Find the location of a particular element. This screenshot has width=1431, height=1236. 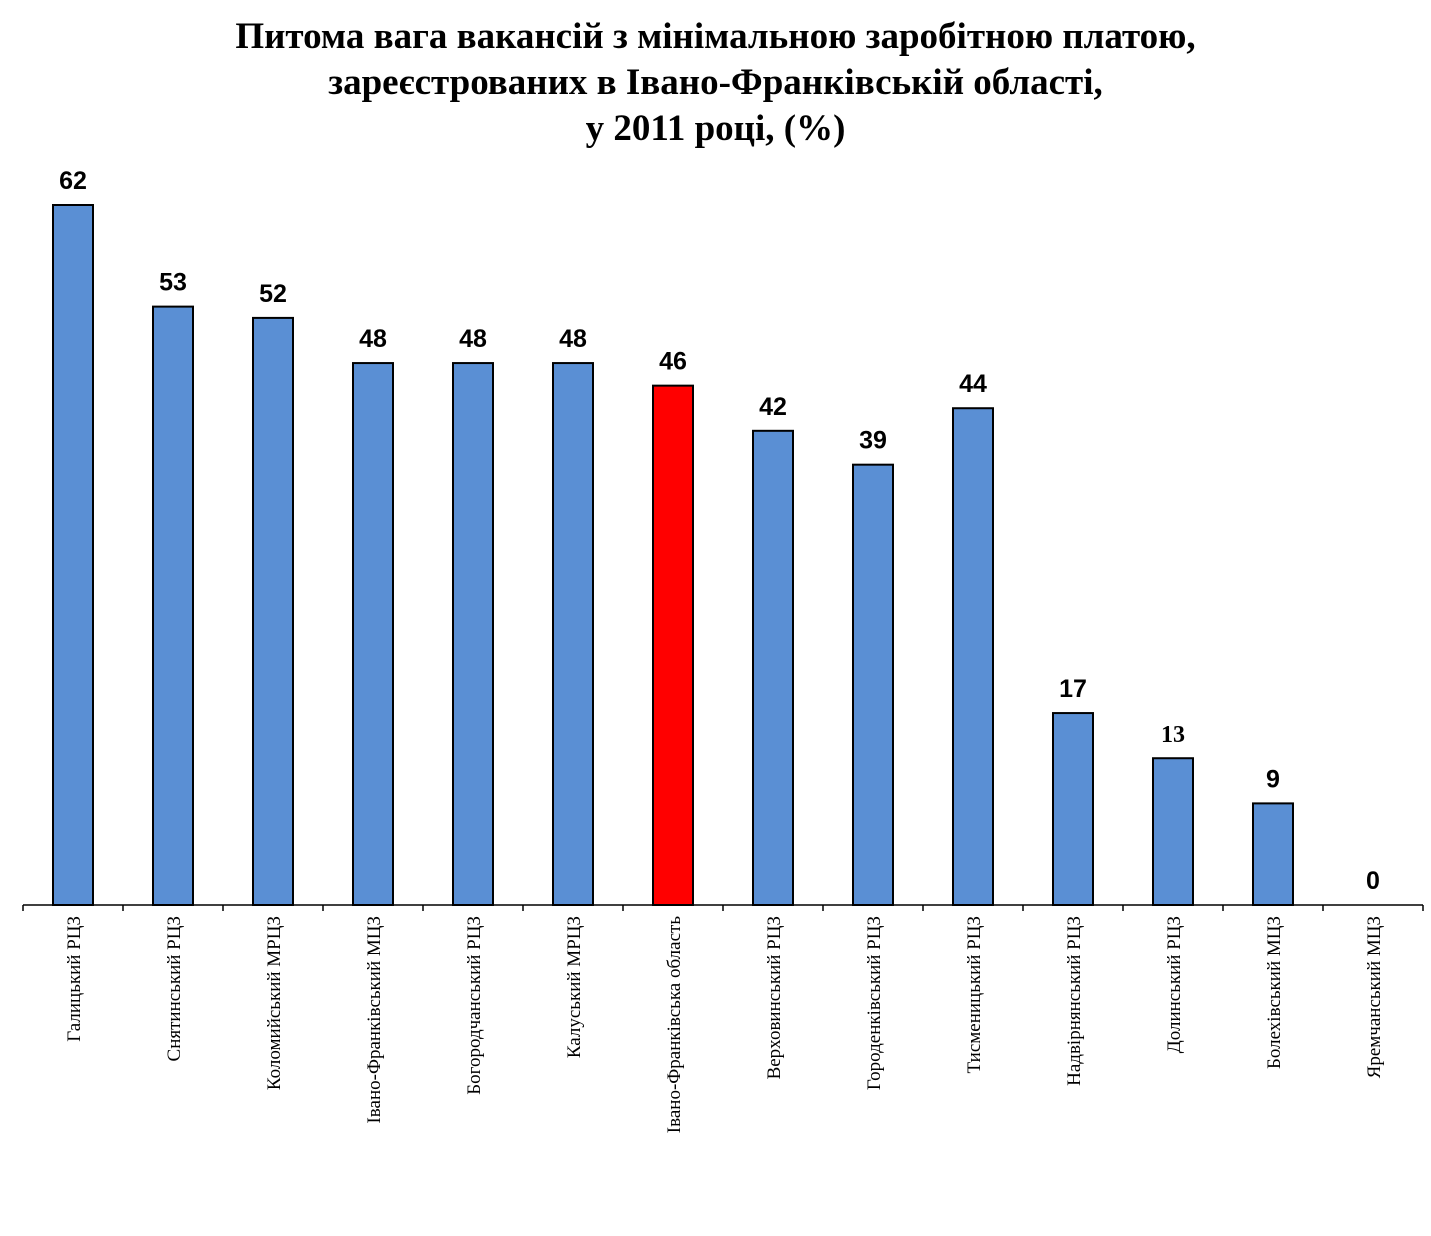

category-label-3: Коломийський МРЦЗ is located at coordinates (274, 1003).